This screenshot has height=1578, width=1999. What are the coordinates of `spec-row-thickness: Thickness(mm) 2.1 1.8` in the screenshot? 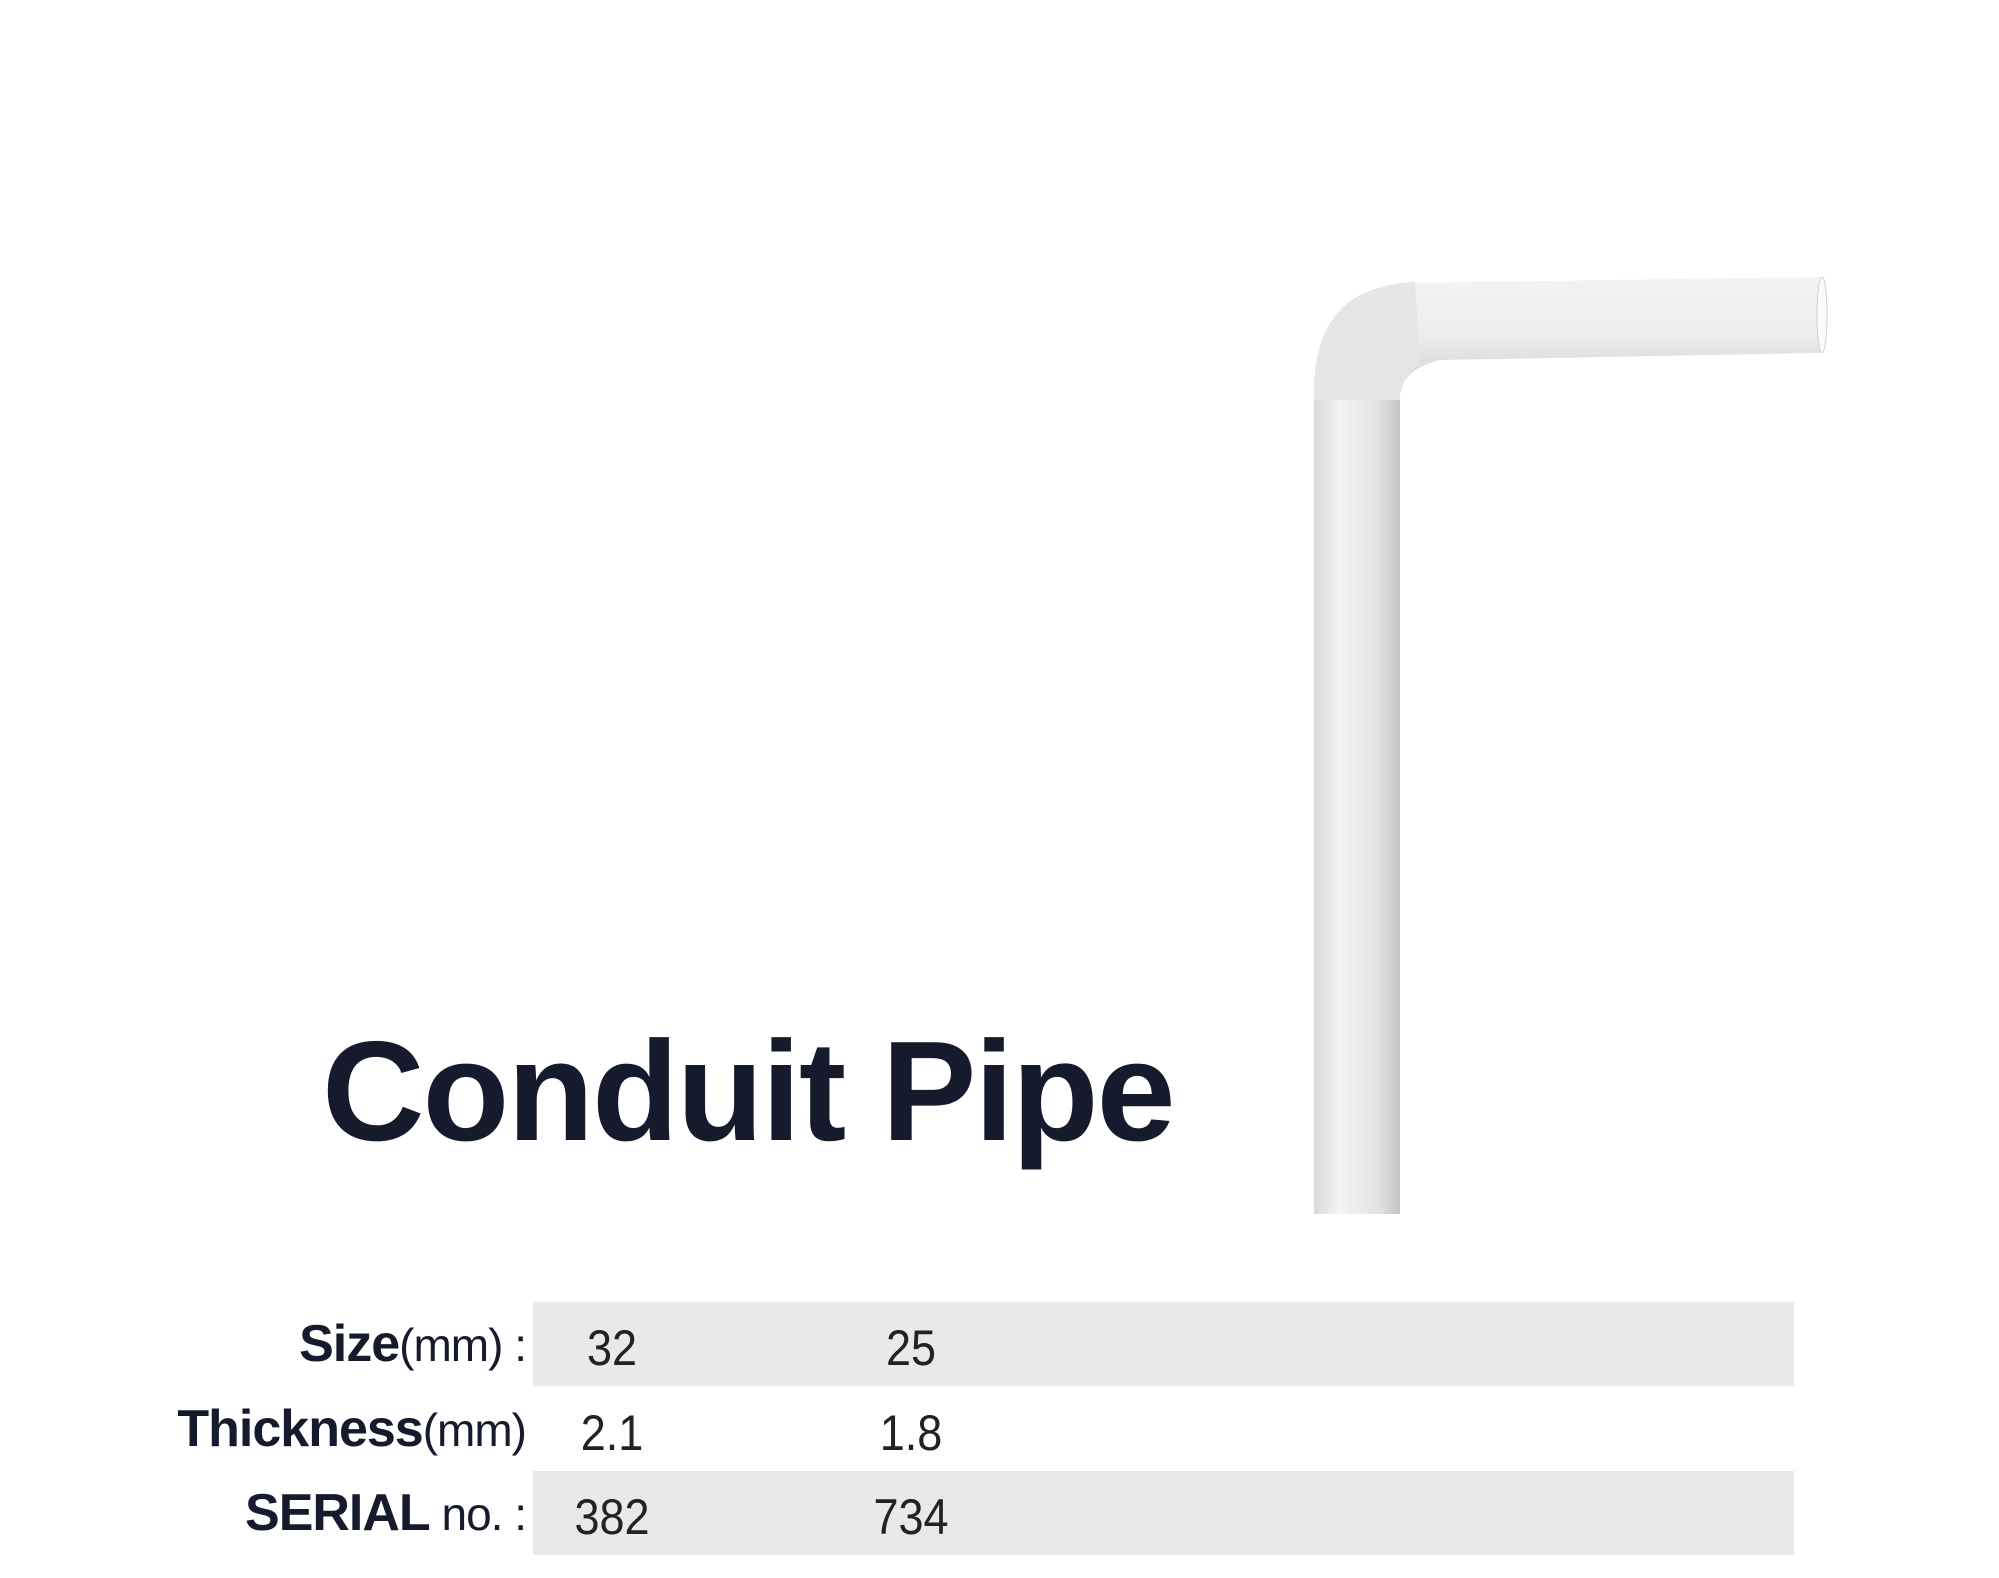 It's located at (999, 1429).